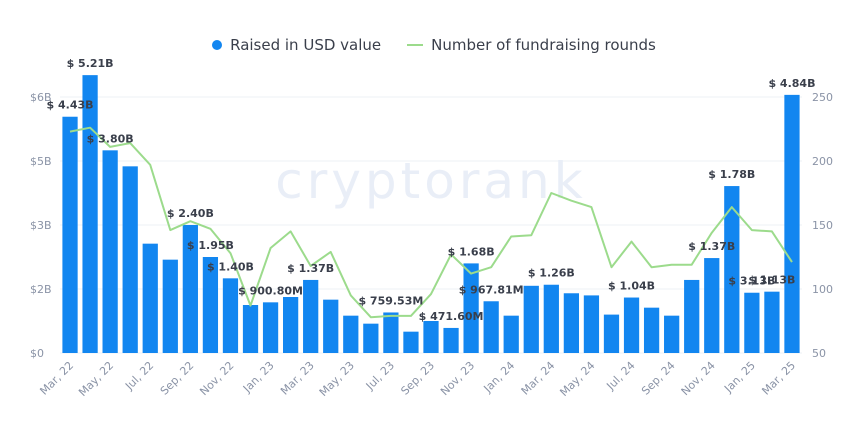  What do you see at coordinates (822, 161) in the screenshot?
I see `y-right-tick-label: 200` at bounding box center [822, 161].